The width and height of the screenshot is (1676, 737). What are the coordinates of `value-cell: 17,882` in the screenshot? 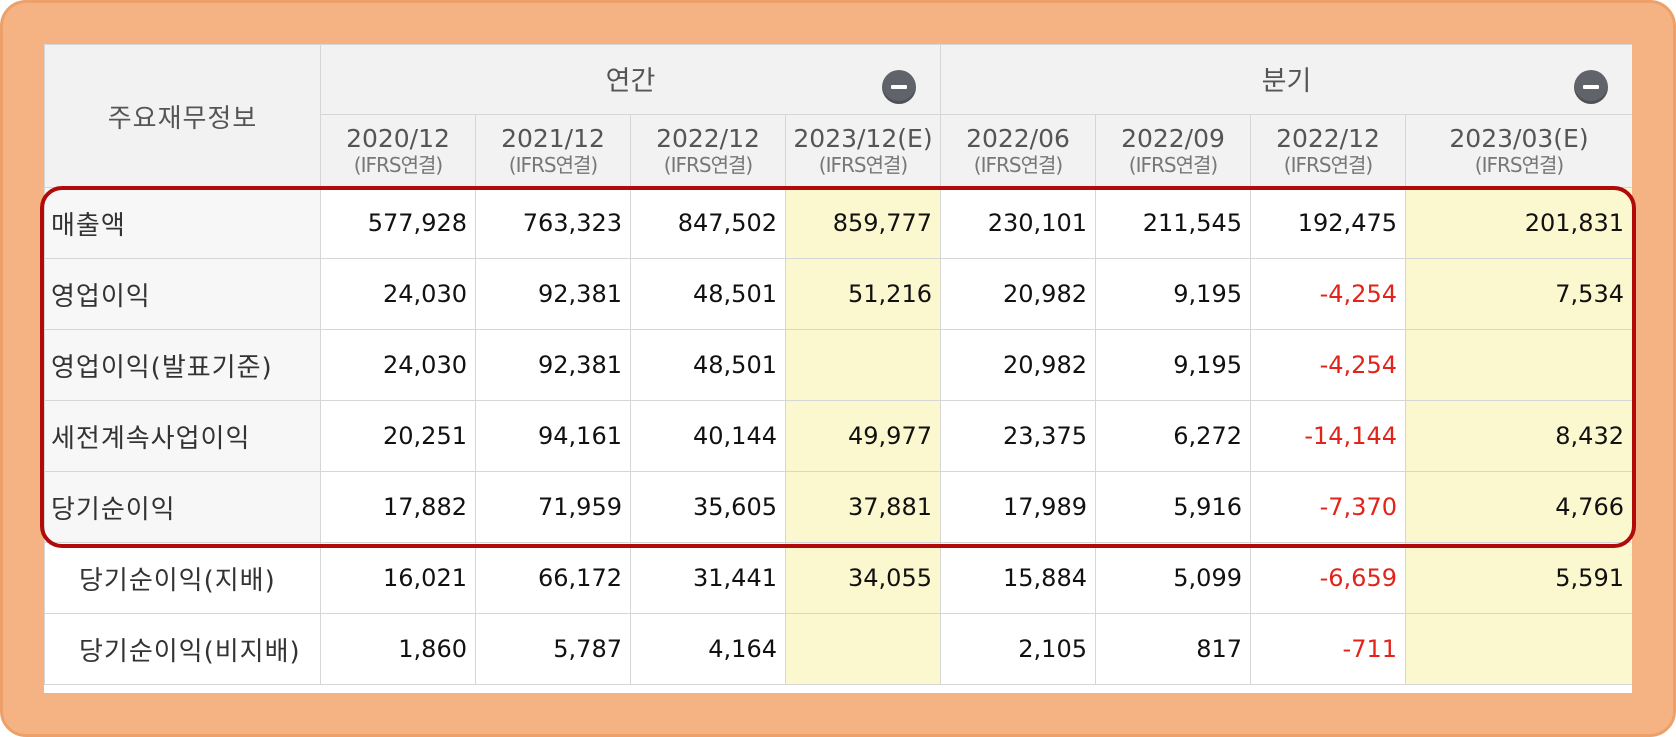 It's located at (398, 507).